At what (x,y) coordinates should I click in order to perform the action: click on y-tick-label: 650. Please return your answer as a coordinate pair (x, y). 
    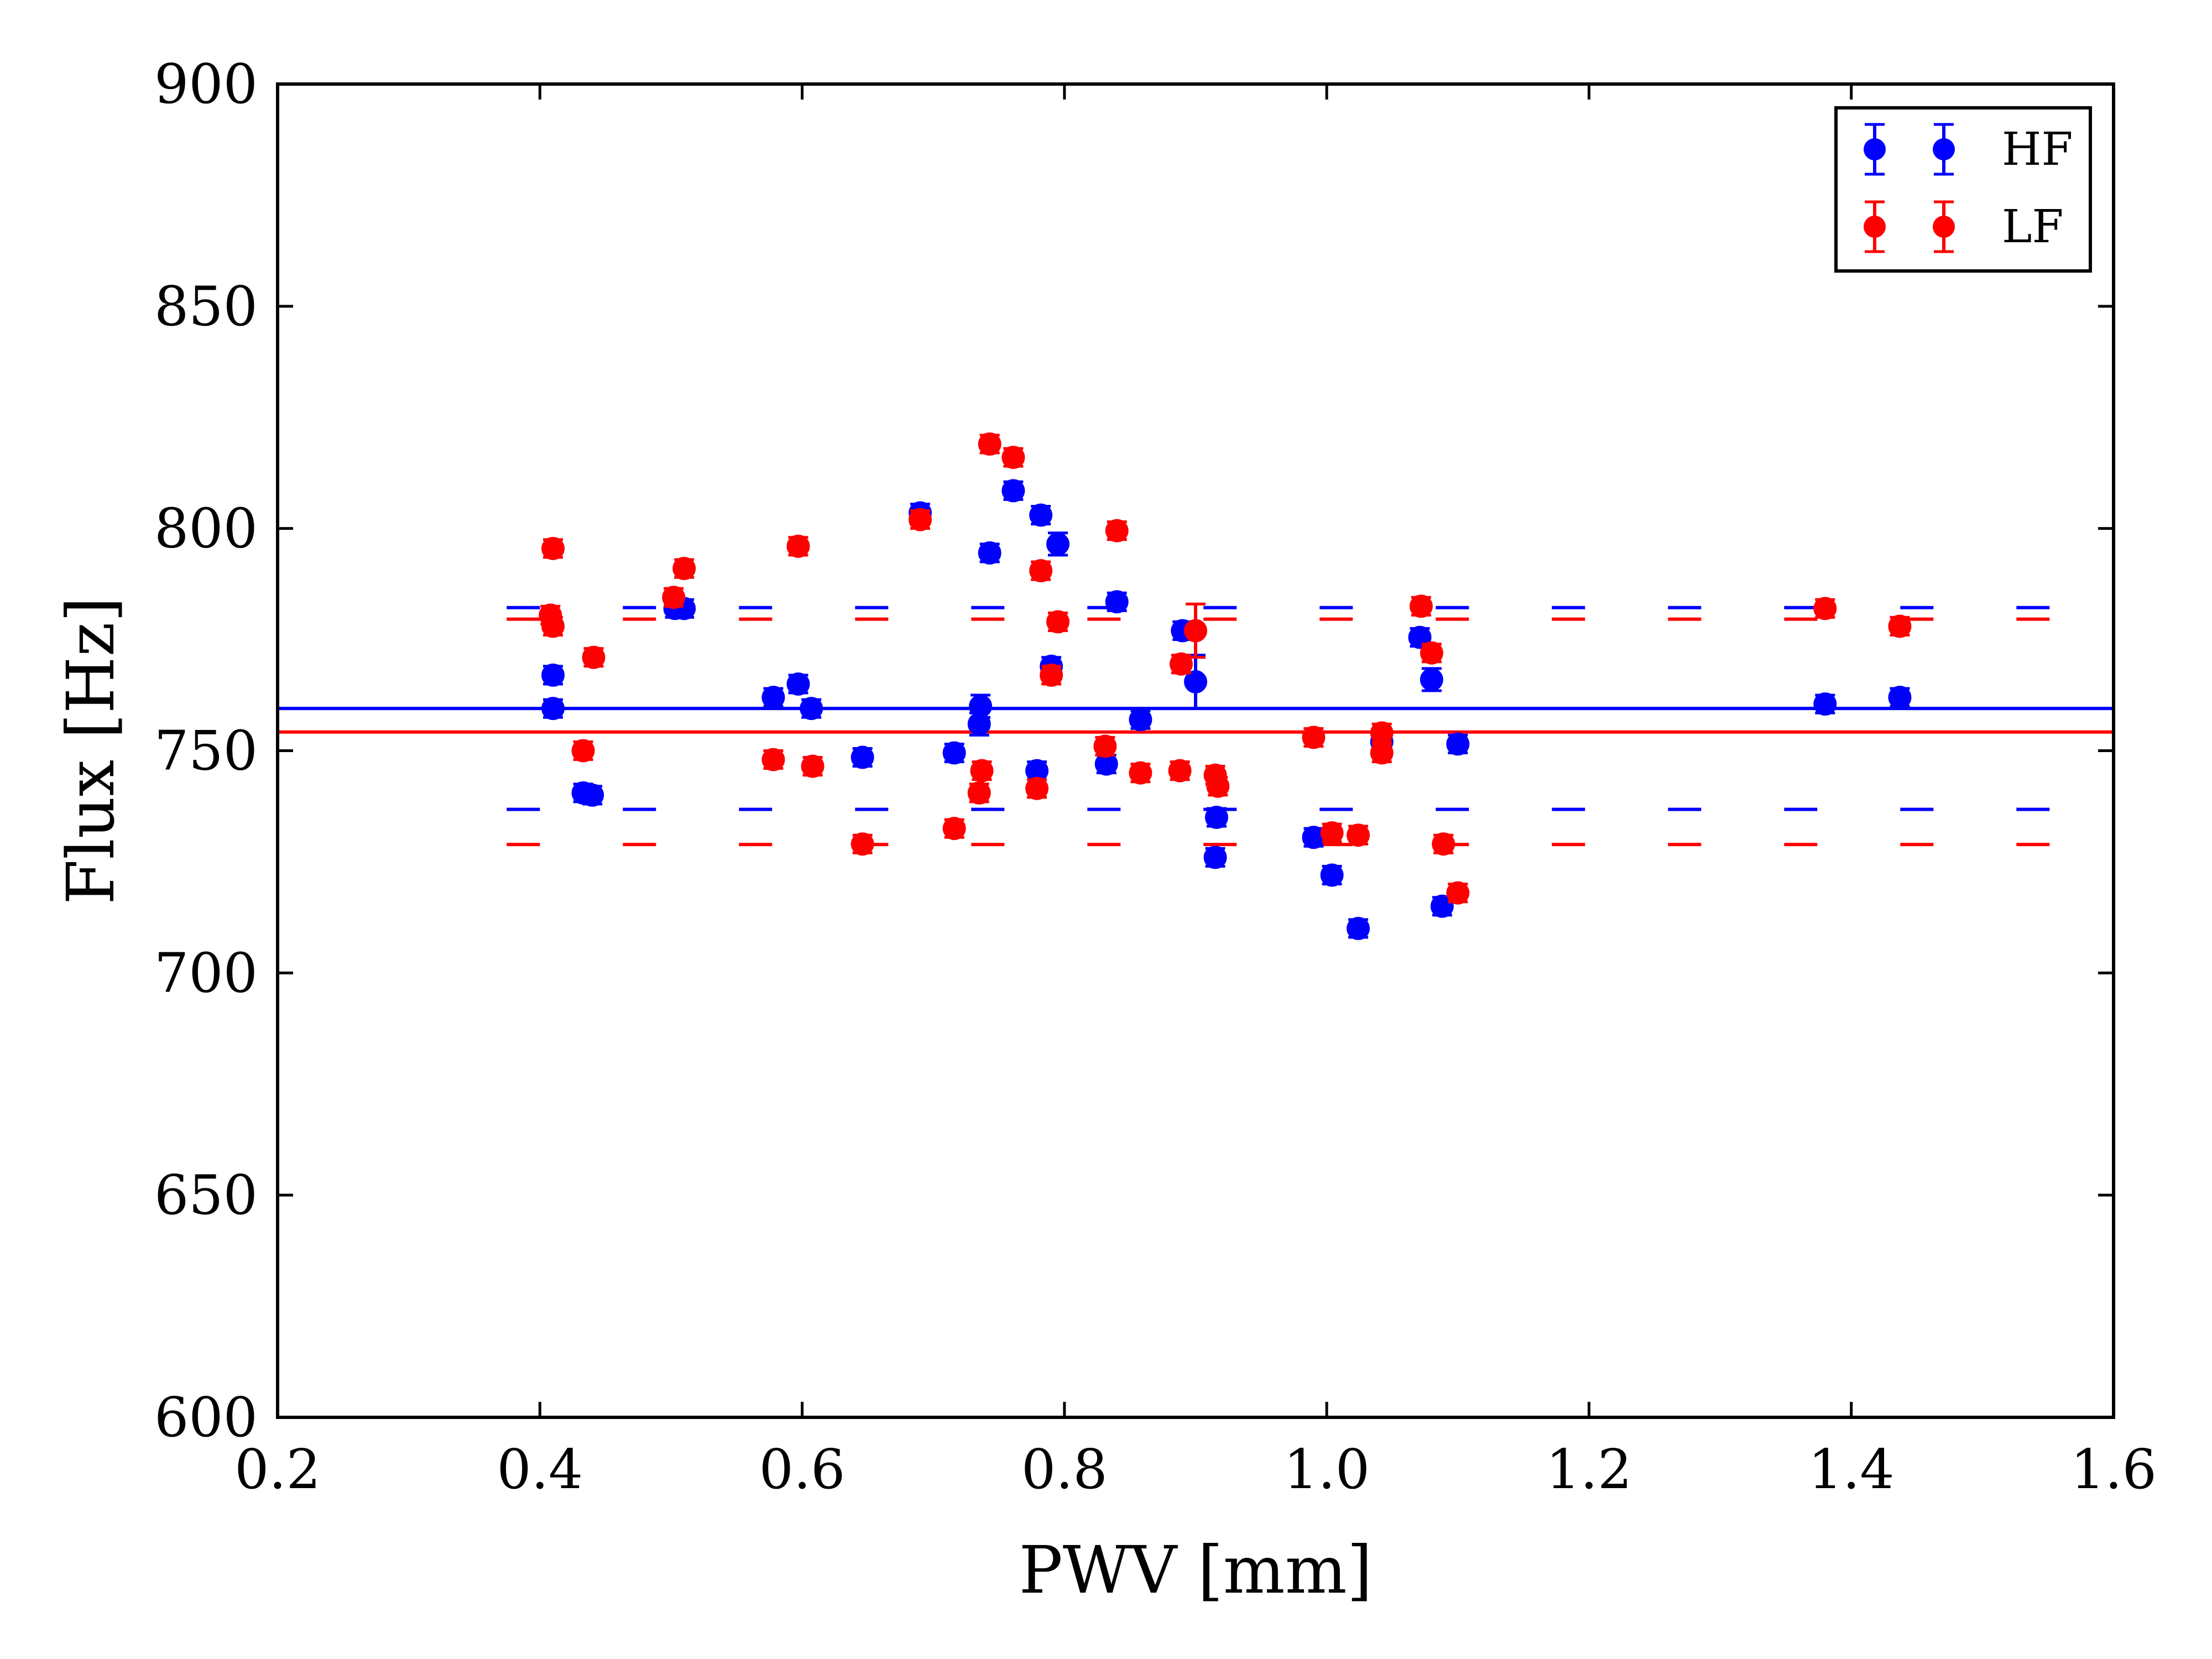
    Looking at the image, I should click on (206, 1196).